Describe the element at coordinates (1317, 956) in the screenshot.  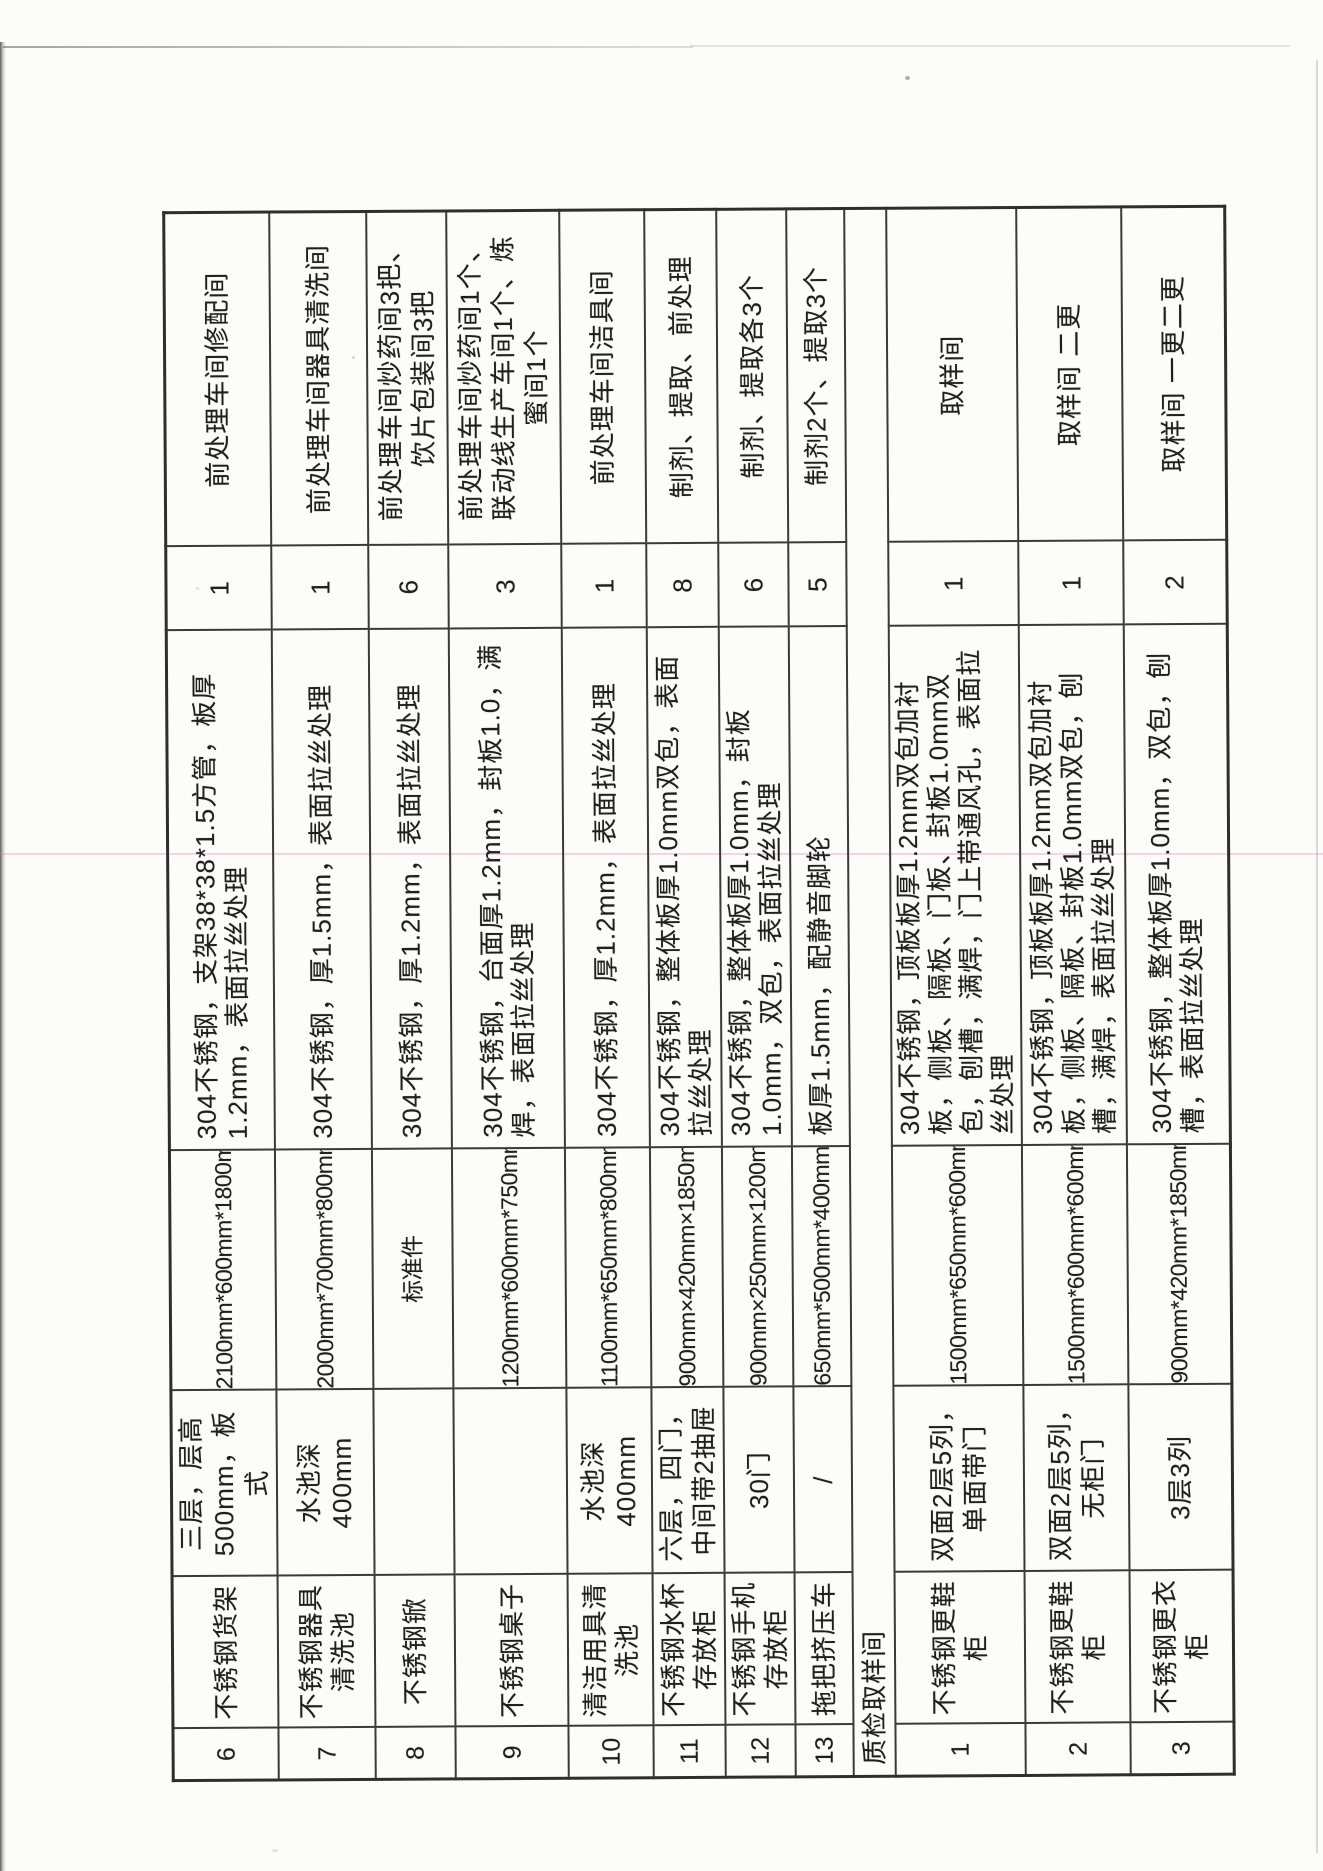
I see `scan-edge-right-line` at that location.